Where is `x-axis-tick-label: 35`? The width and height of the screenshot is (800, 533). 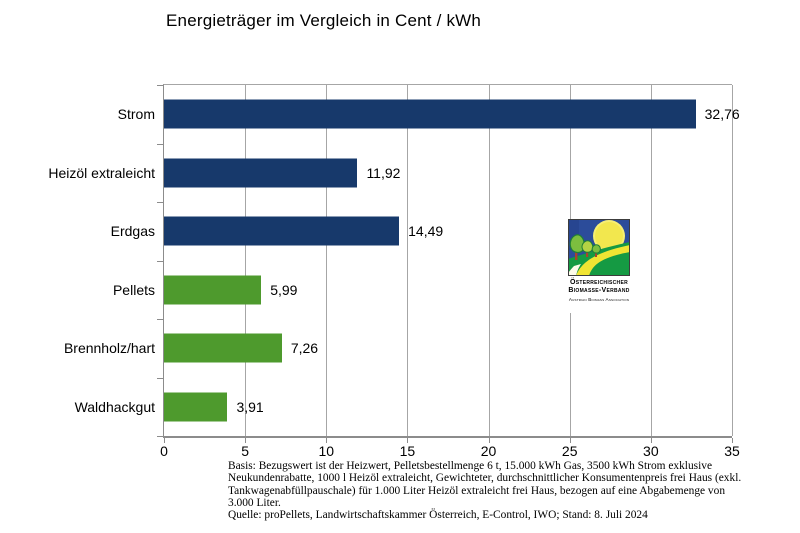
x-axis-tick-label: 35 is located at coordinates (732, 451).